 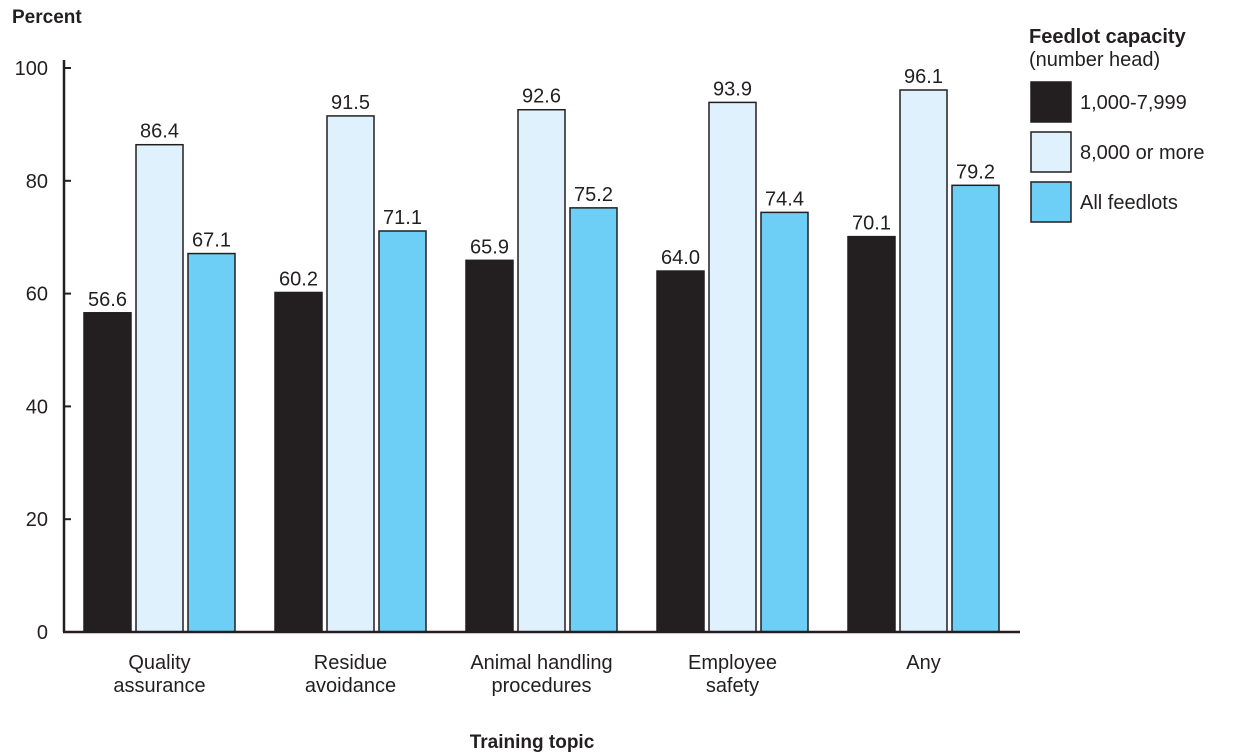 I want to click on bar-value-label: 60.2, so click(x=298, y=279).